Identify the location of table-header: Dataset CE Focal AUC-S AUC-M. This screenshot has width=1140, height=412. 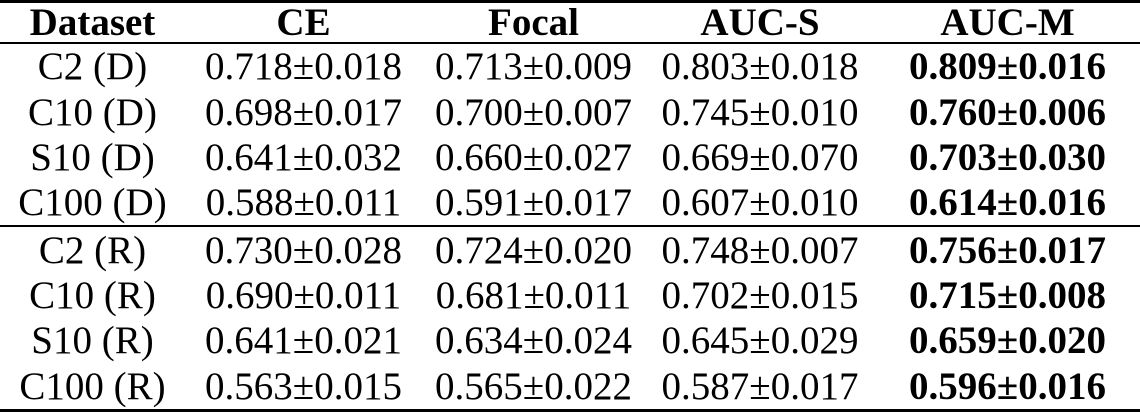
(570, 22).